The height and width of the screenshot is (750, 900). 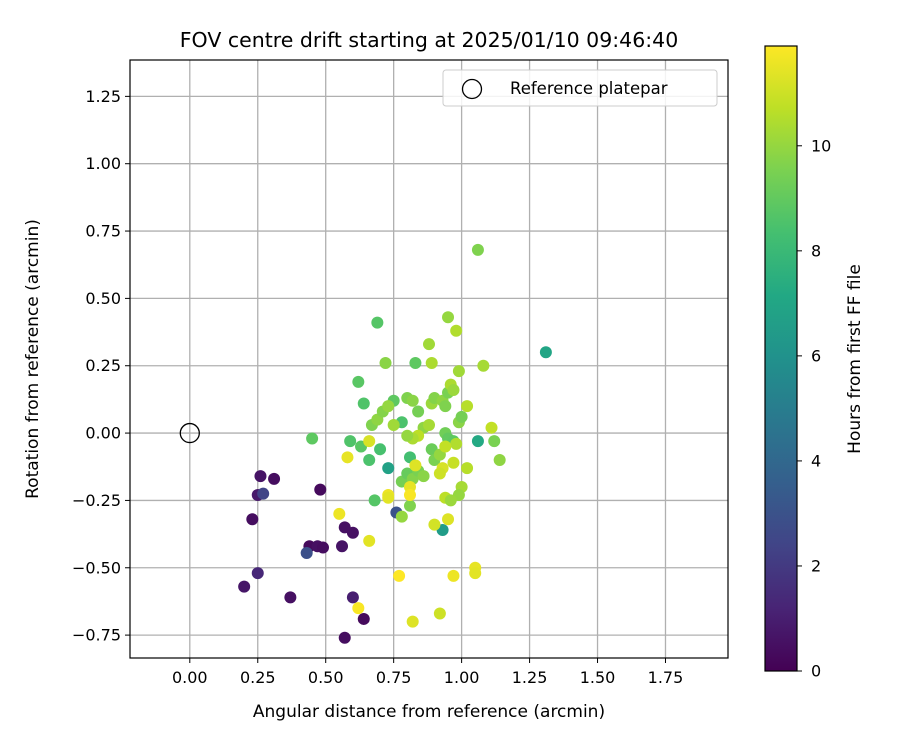 I want to click on reference-marker, so click(x=189, y=433).